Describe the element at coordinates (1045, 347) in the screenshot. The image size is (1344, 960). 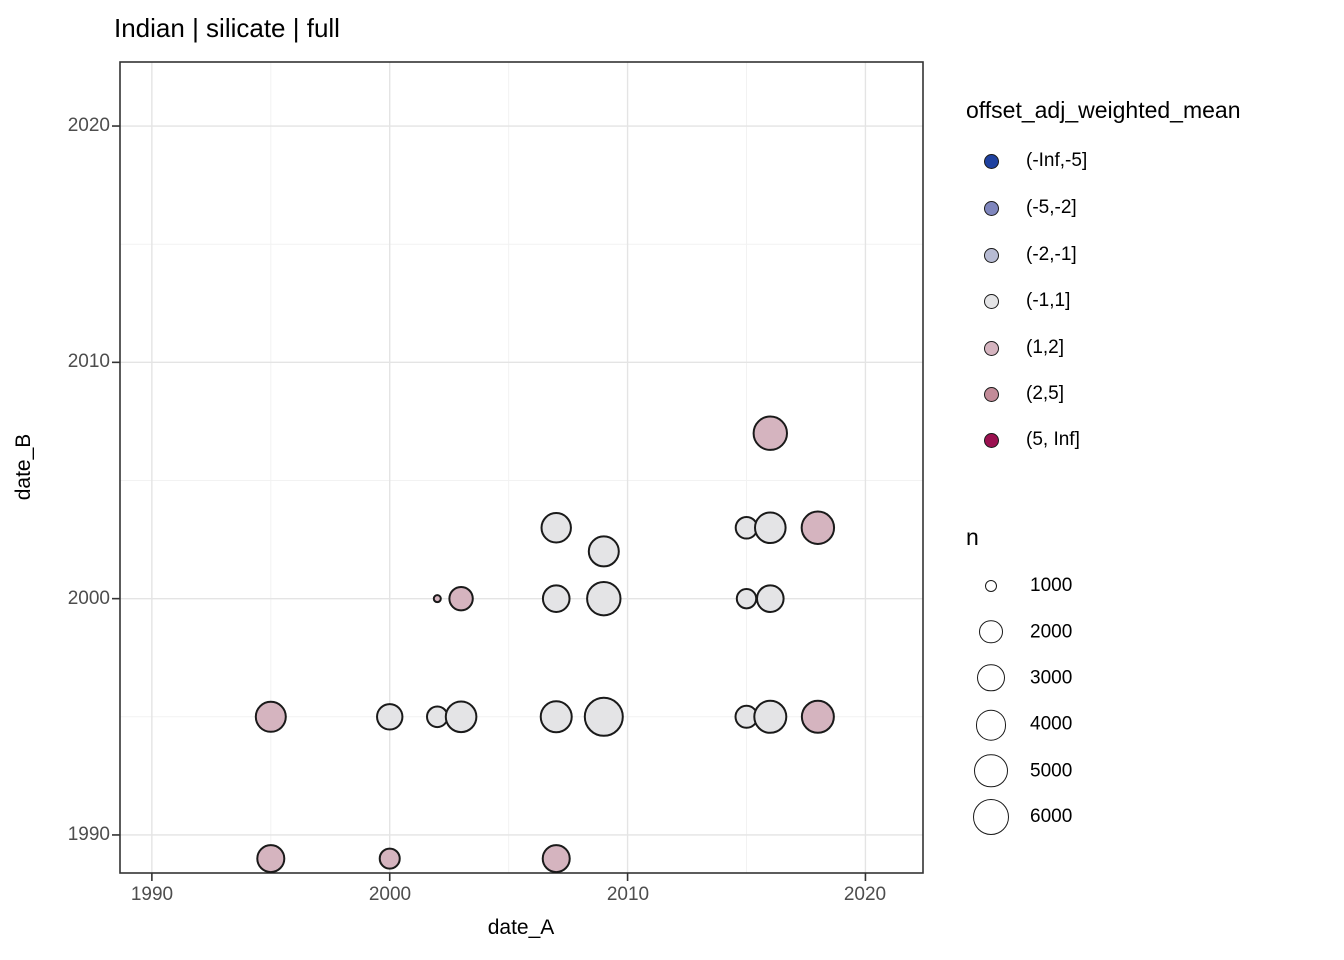
I see `legend-item-label: (1,2]` at that location.